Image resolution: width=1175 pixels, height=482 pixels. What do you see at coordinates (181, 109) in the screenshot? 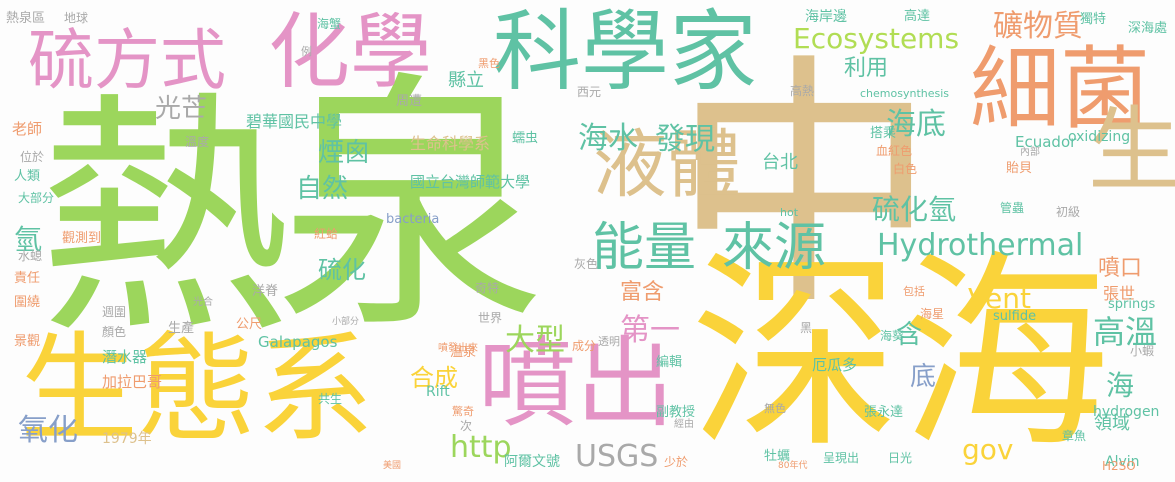
I see `cloud-word: 光芒` at bounding box center [181, 109].